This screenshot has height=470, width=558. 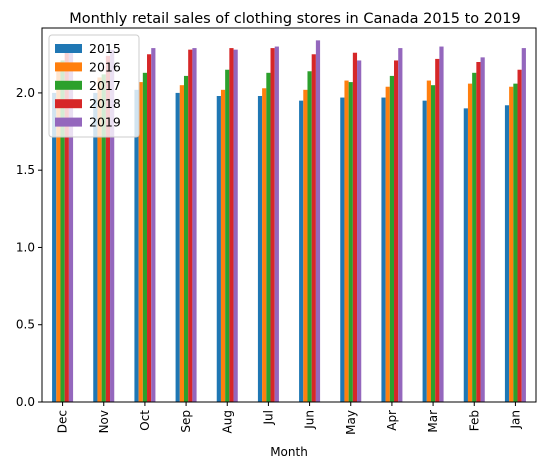 I want to click on legend-swatch-2015, so click(x=68, y=48).